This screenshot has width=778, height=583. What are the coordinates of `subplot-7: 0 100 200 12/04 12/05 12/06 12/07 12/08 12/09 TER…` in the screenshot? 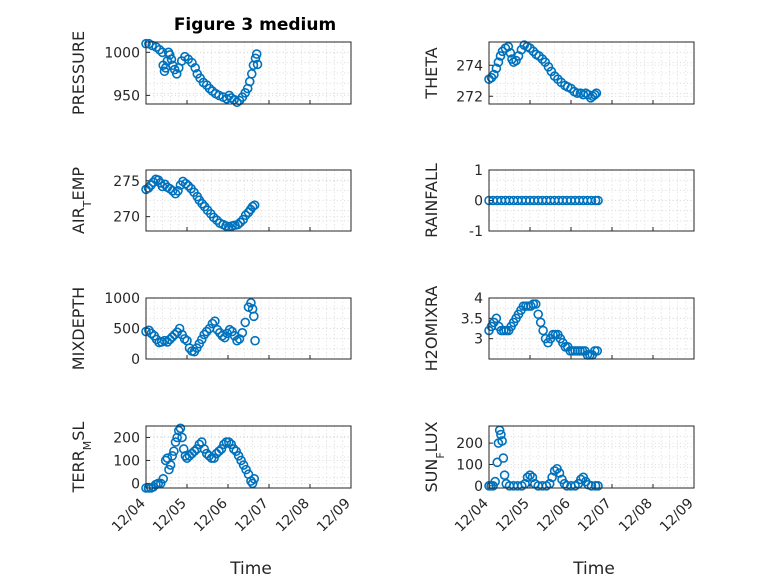 It's located at (211, 479).